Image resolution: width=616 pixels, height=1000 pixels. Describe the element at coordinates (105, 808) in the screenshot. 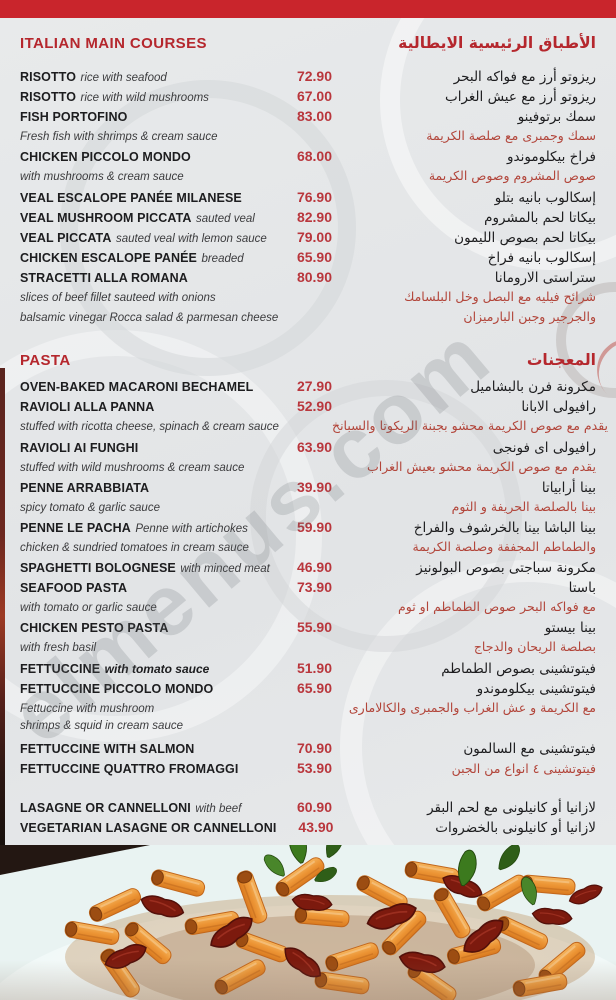

I see `item-name: LASAGNE OR CANNELLONI` at that location.